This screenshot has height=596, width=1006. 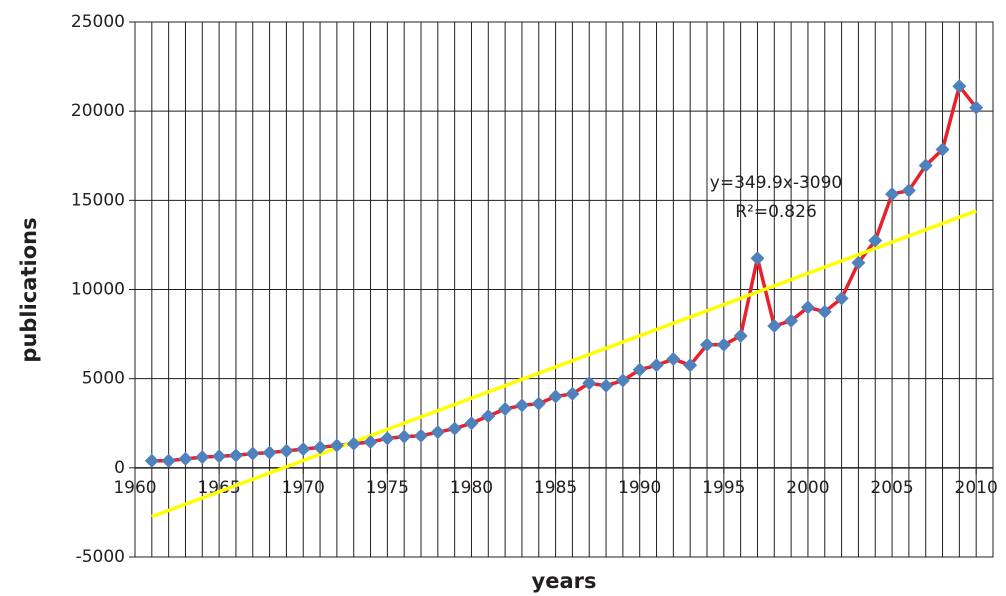 I want to click on x-tick-label: 1990, so click(x=639, y=488).